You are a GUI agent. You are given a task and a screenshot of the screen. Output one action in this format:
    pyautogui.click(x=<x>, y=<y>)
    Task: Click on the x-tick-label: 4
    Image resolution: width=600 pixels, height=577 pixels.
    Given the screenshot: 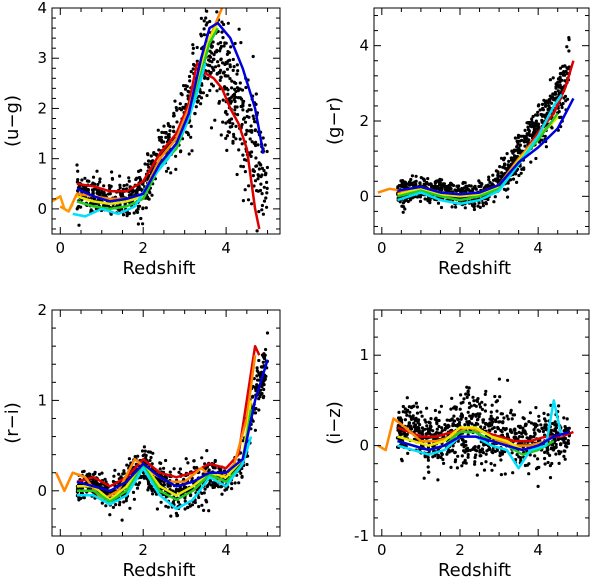 What is the action you would take?
    pyautogui.click(x=226, y=550)
    